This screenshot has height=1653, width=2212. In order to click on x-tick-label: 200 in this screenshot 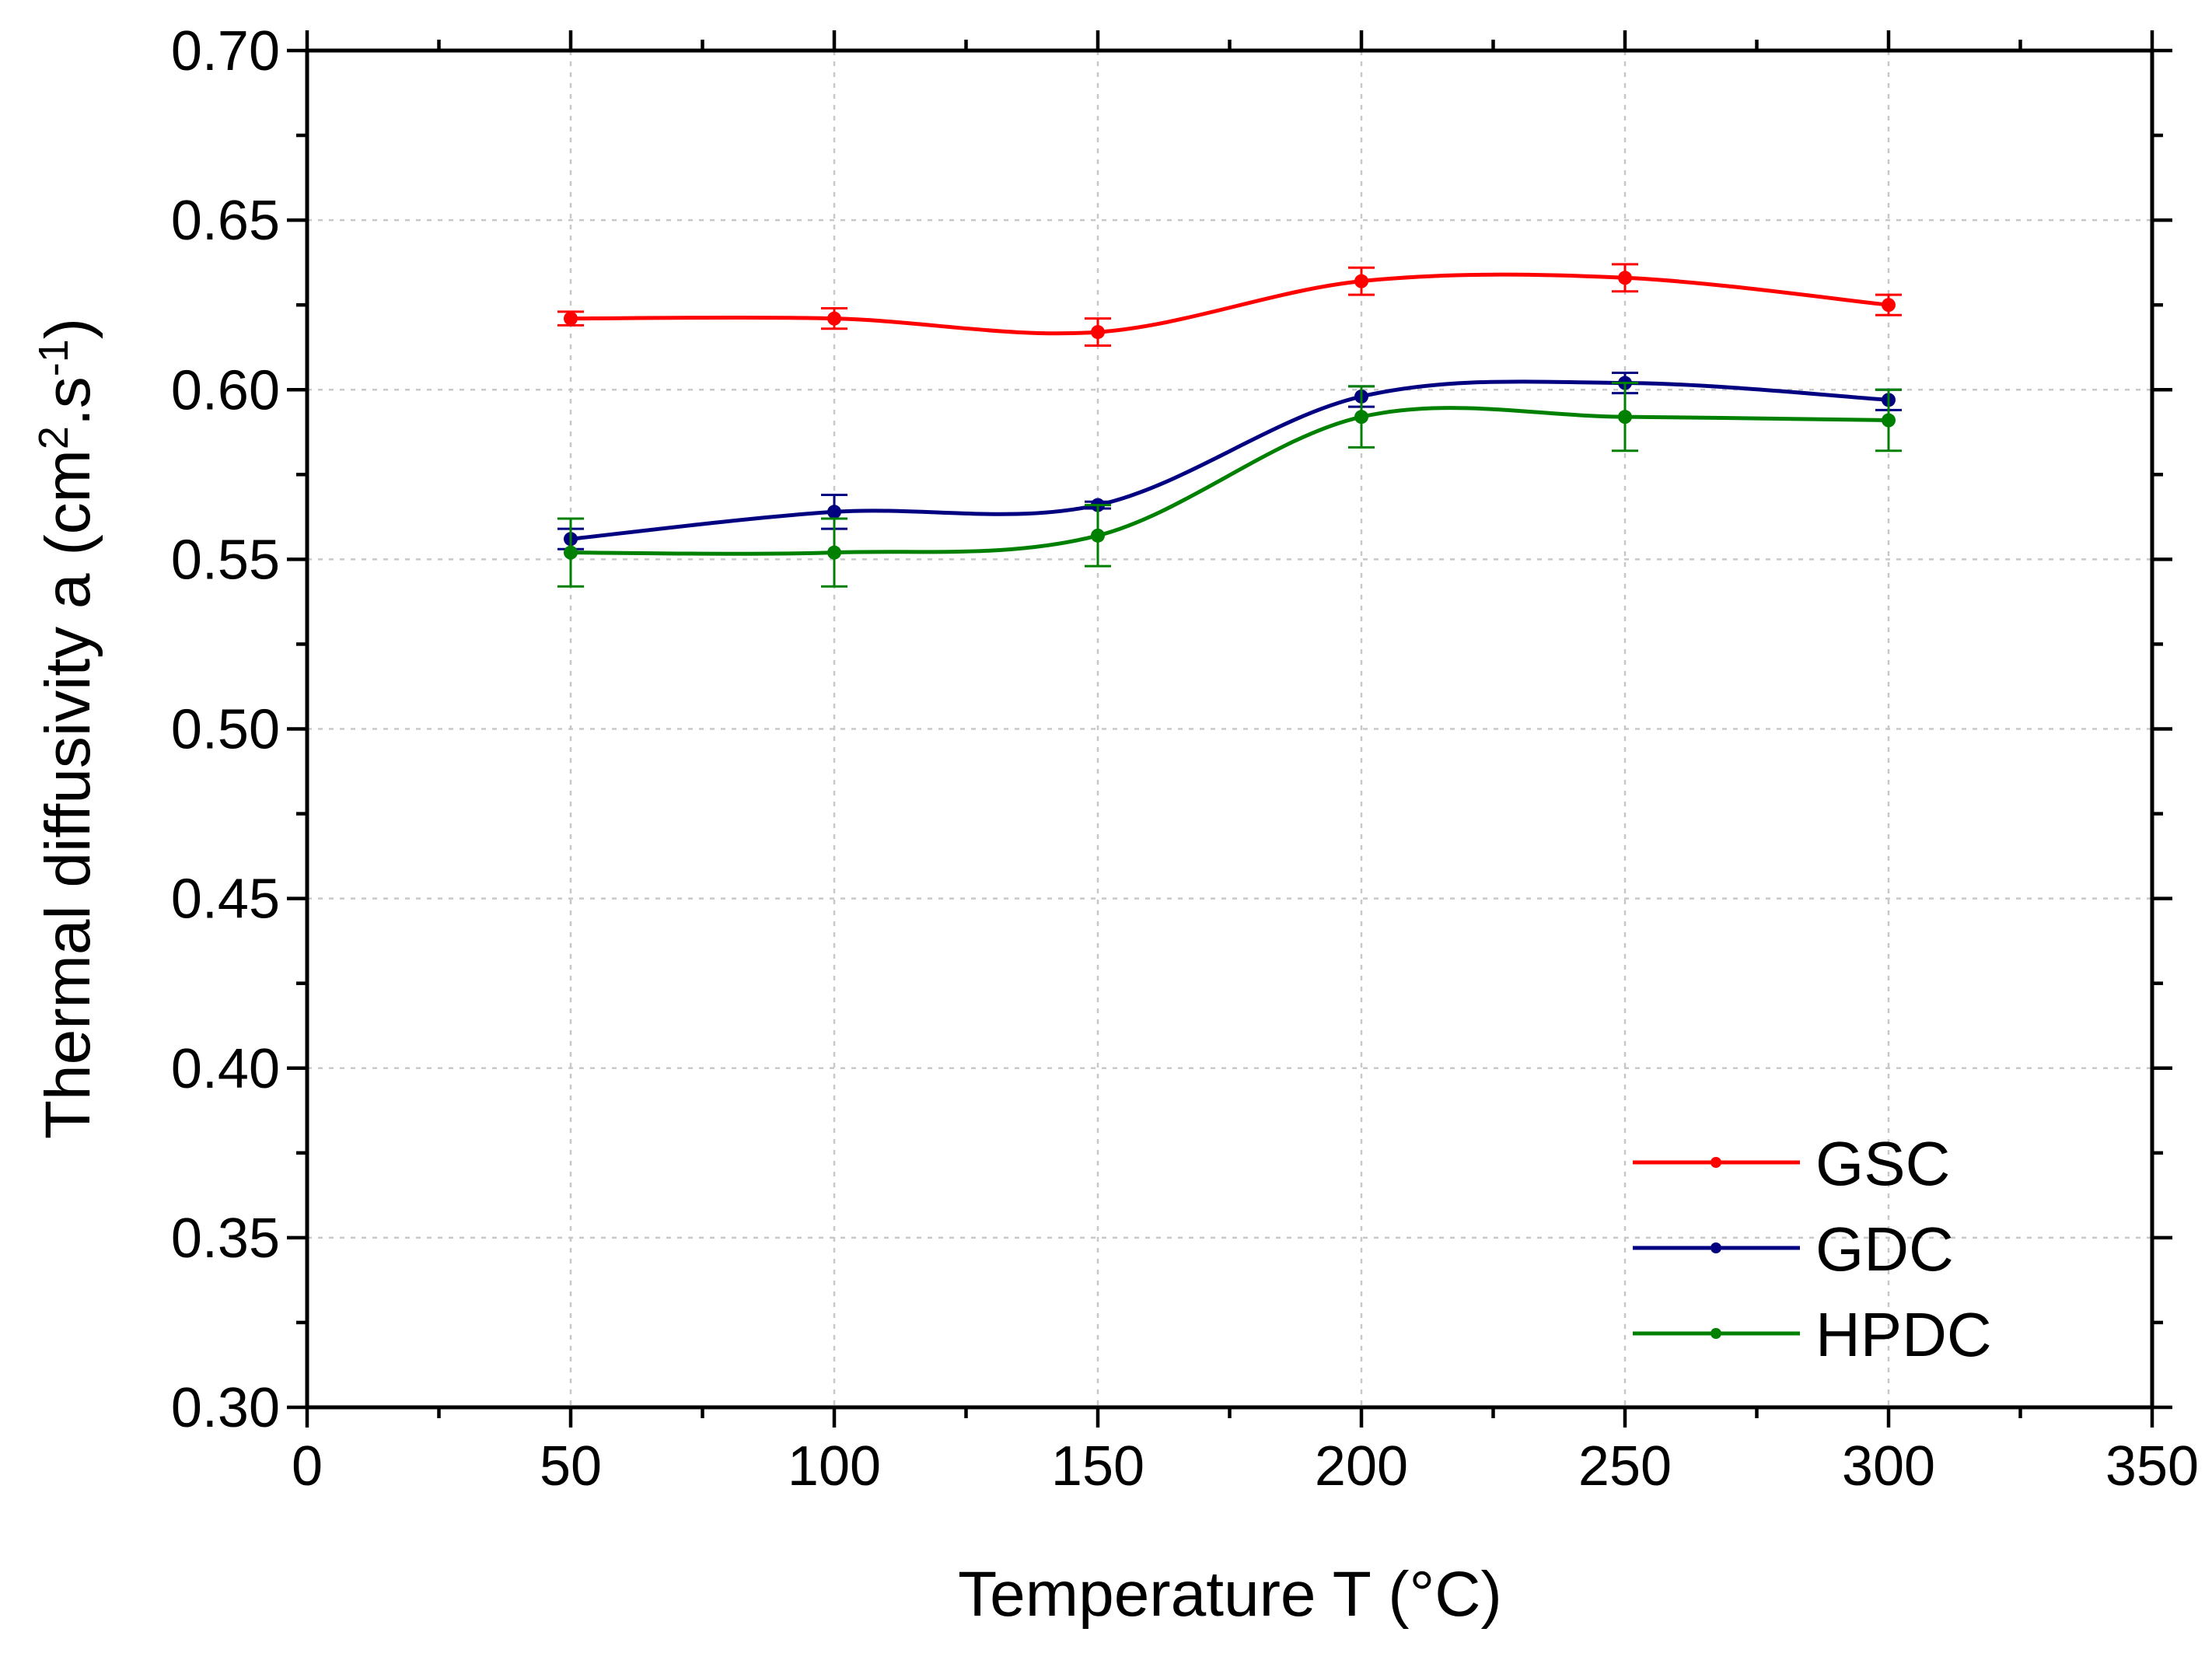, I will do `click(1361, 1466)`.